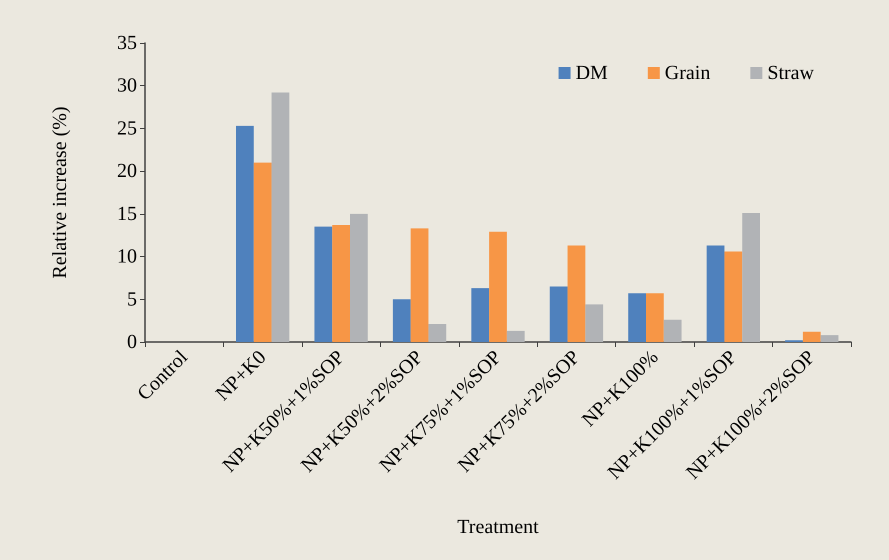  Describe the element at coordinates (127, 43) in the screenshot. I see `y-tick-label: 35` at that location.